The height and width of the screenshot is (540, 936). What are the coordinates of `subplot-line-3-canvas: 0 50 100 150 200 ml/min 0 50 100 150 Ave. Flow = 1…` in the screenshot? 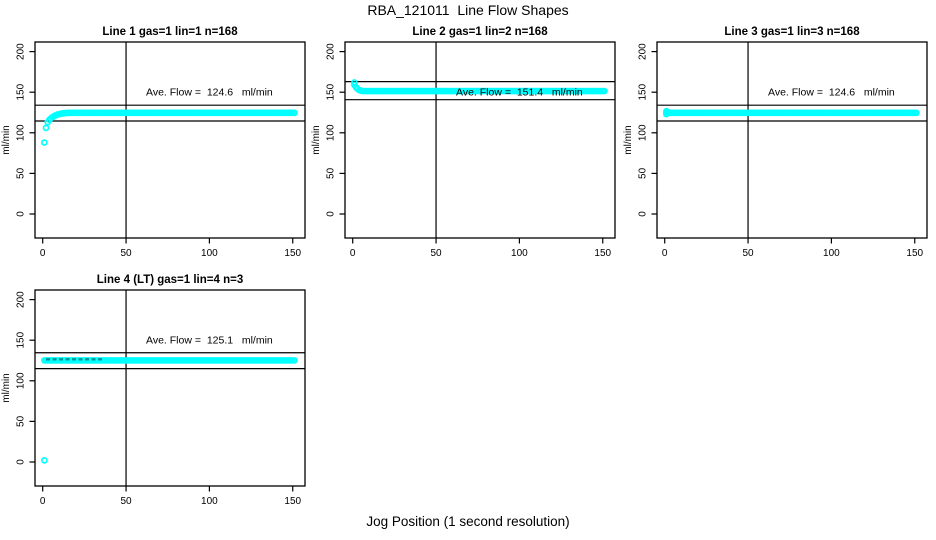 It's located at (775, 150).